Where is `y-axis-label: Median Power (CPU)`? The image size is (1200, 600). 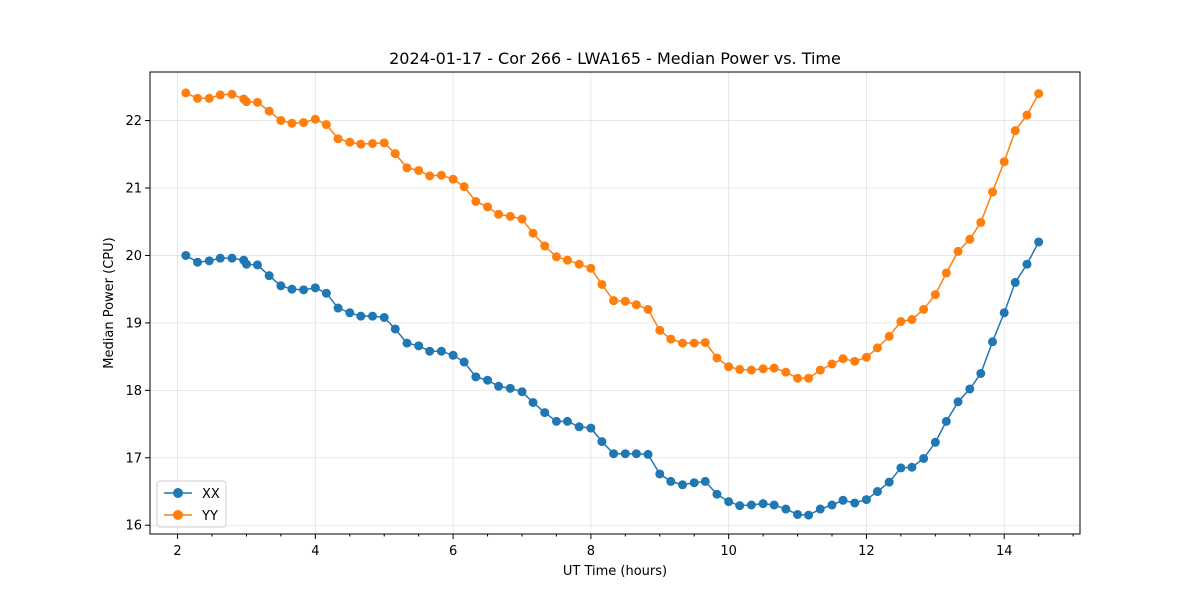
y-axis-label: Median Power (CPU) is located at coordinates (109, 302).